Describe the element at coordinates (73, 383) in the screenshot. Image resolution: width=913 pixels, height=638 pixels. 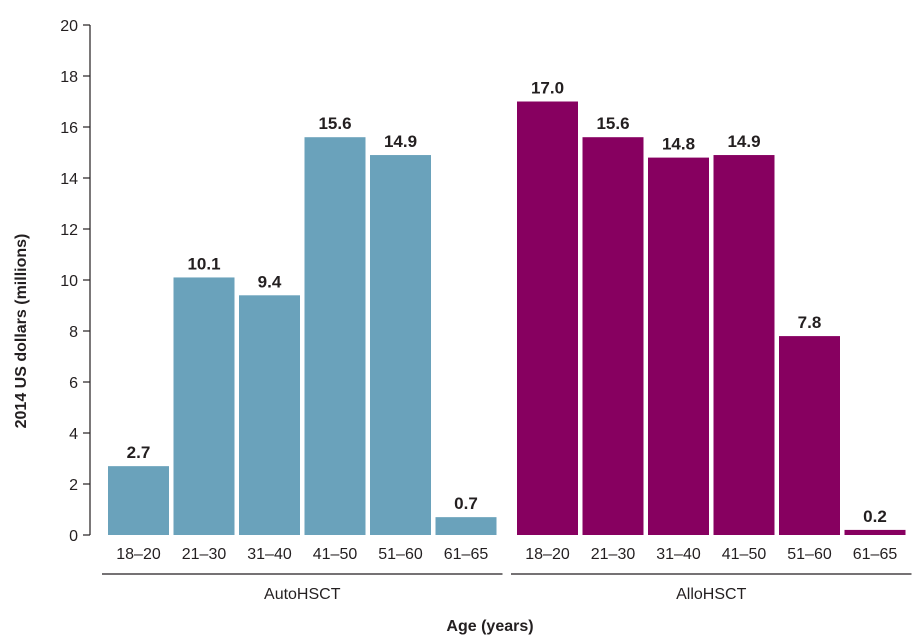
I see `y-tick-label: 6` at that location.